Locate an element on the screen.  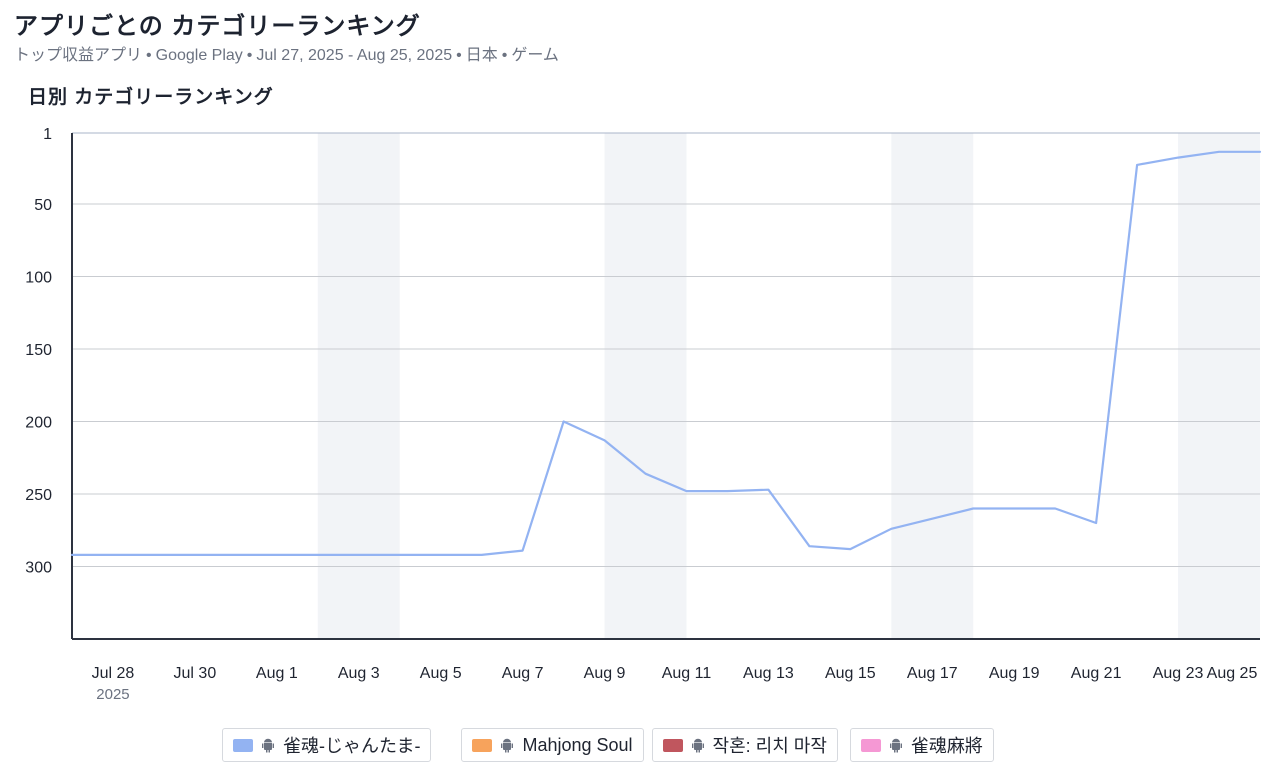
x-tick-label: Aug 11 is located at coordinates (687, 673).